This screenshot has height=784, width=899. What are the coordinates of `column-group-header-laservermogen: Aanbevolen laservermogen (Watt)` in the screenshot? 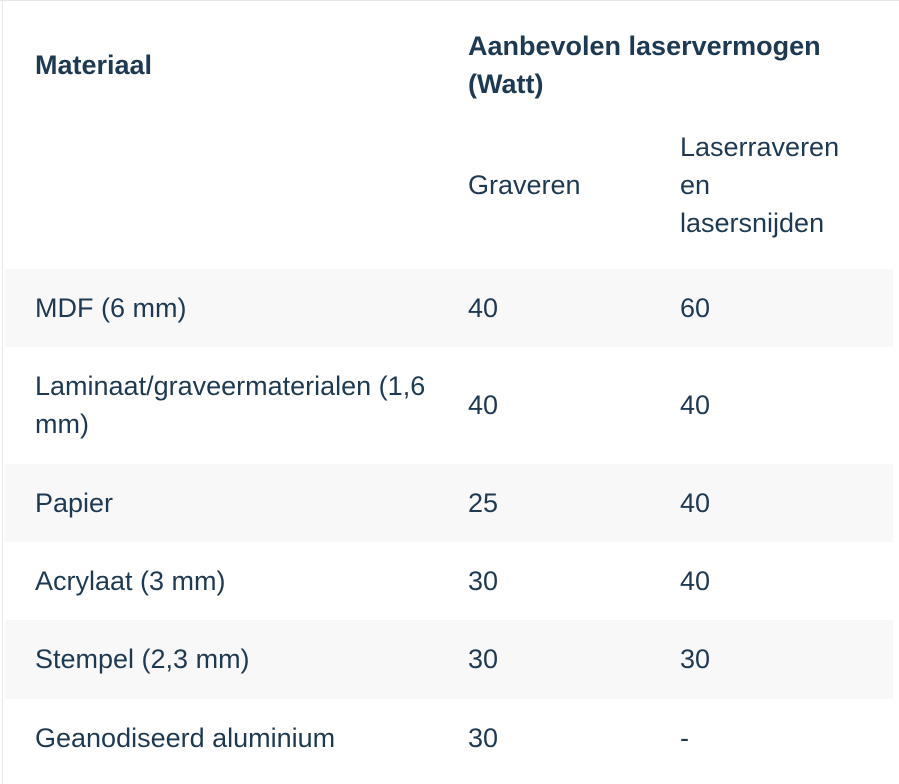 It's located at (680, 56).